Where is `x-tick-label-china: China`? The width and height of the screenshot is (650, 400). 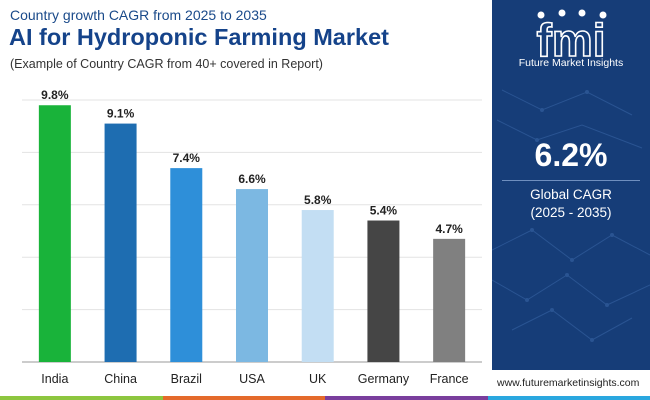 x-tick-label-china: China is located at coordinates (120, 379).